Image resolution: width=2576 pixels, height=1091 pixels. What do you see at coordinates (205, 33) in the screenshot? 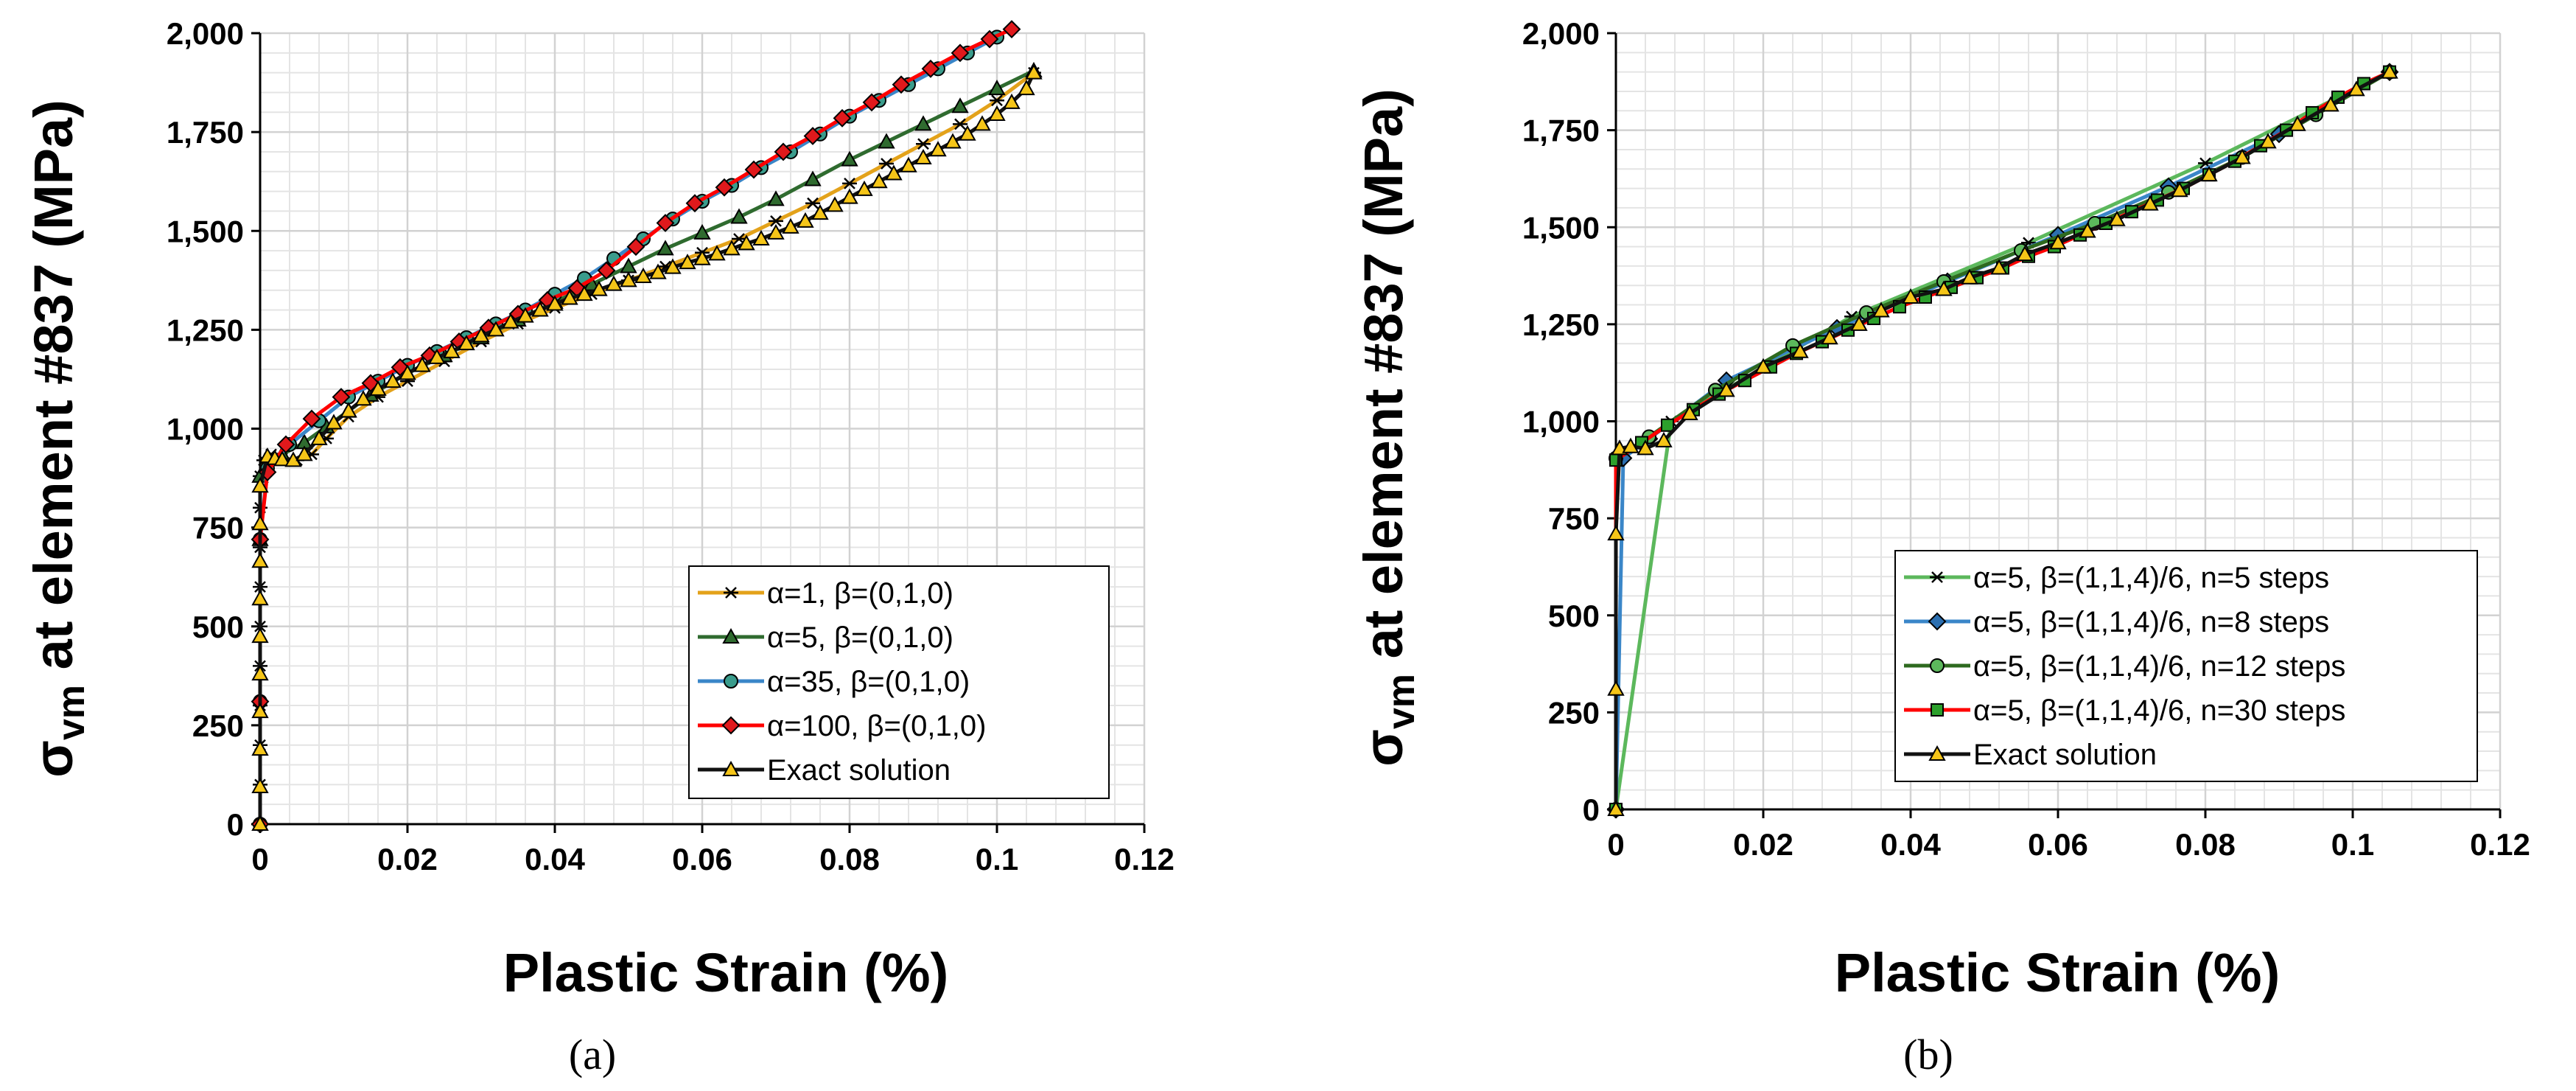
I see `y-tick-label: 2,000` at bounding box center [205, 33].